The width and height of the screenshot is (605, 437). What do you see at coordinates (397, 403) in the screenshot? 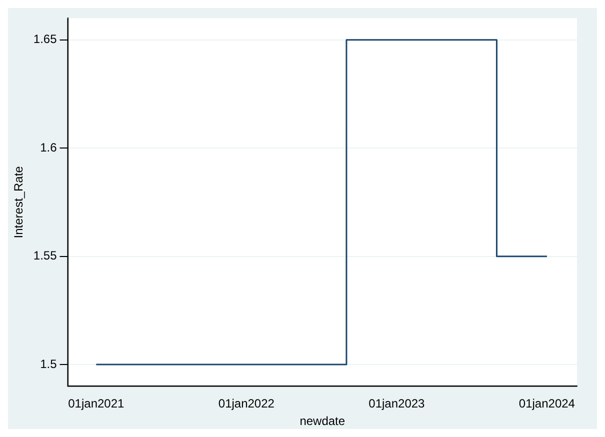
I see `x-tick-label: 01jan2023` at bounding box center [397, 403].